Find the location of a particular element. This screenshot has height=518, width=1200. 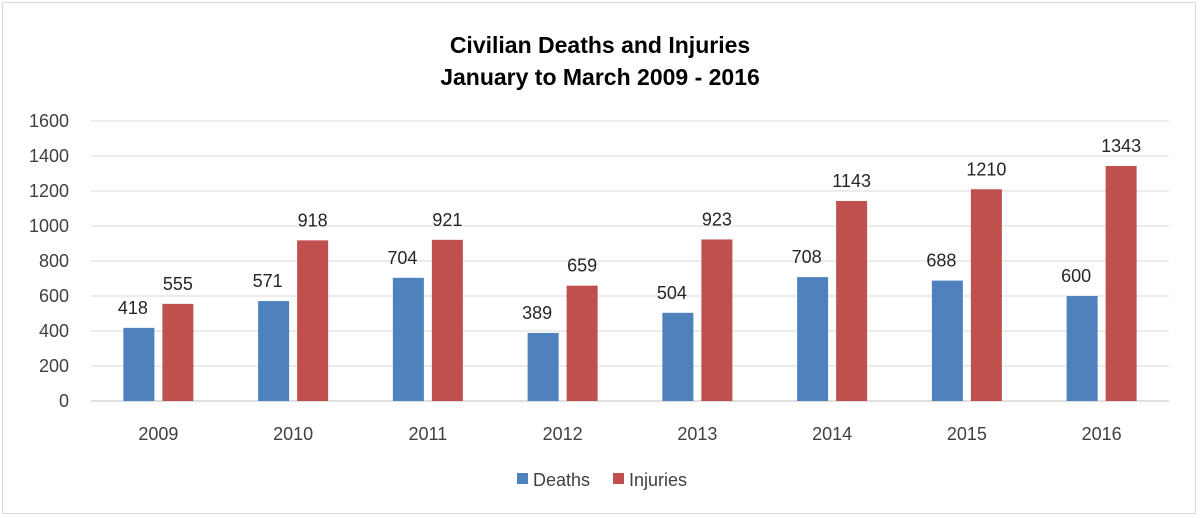

x-tick-label: 2012 is located at coordinates (563, 434).